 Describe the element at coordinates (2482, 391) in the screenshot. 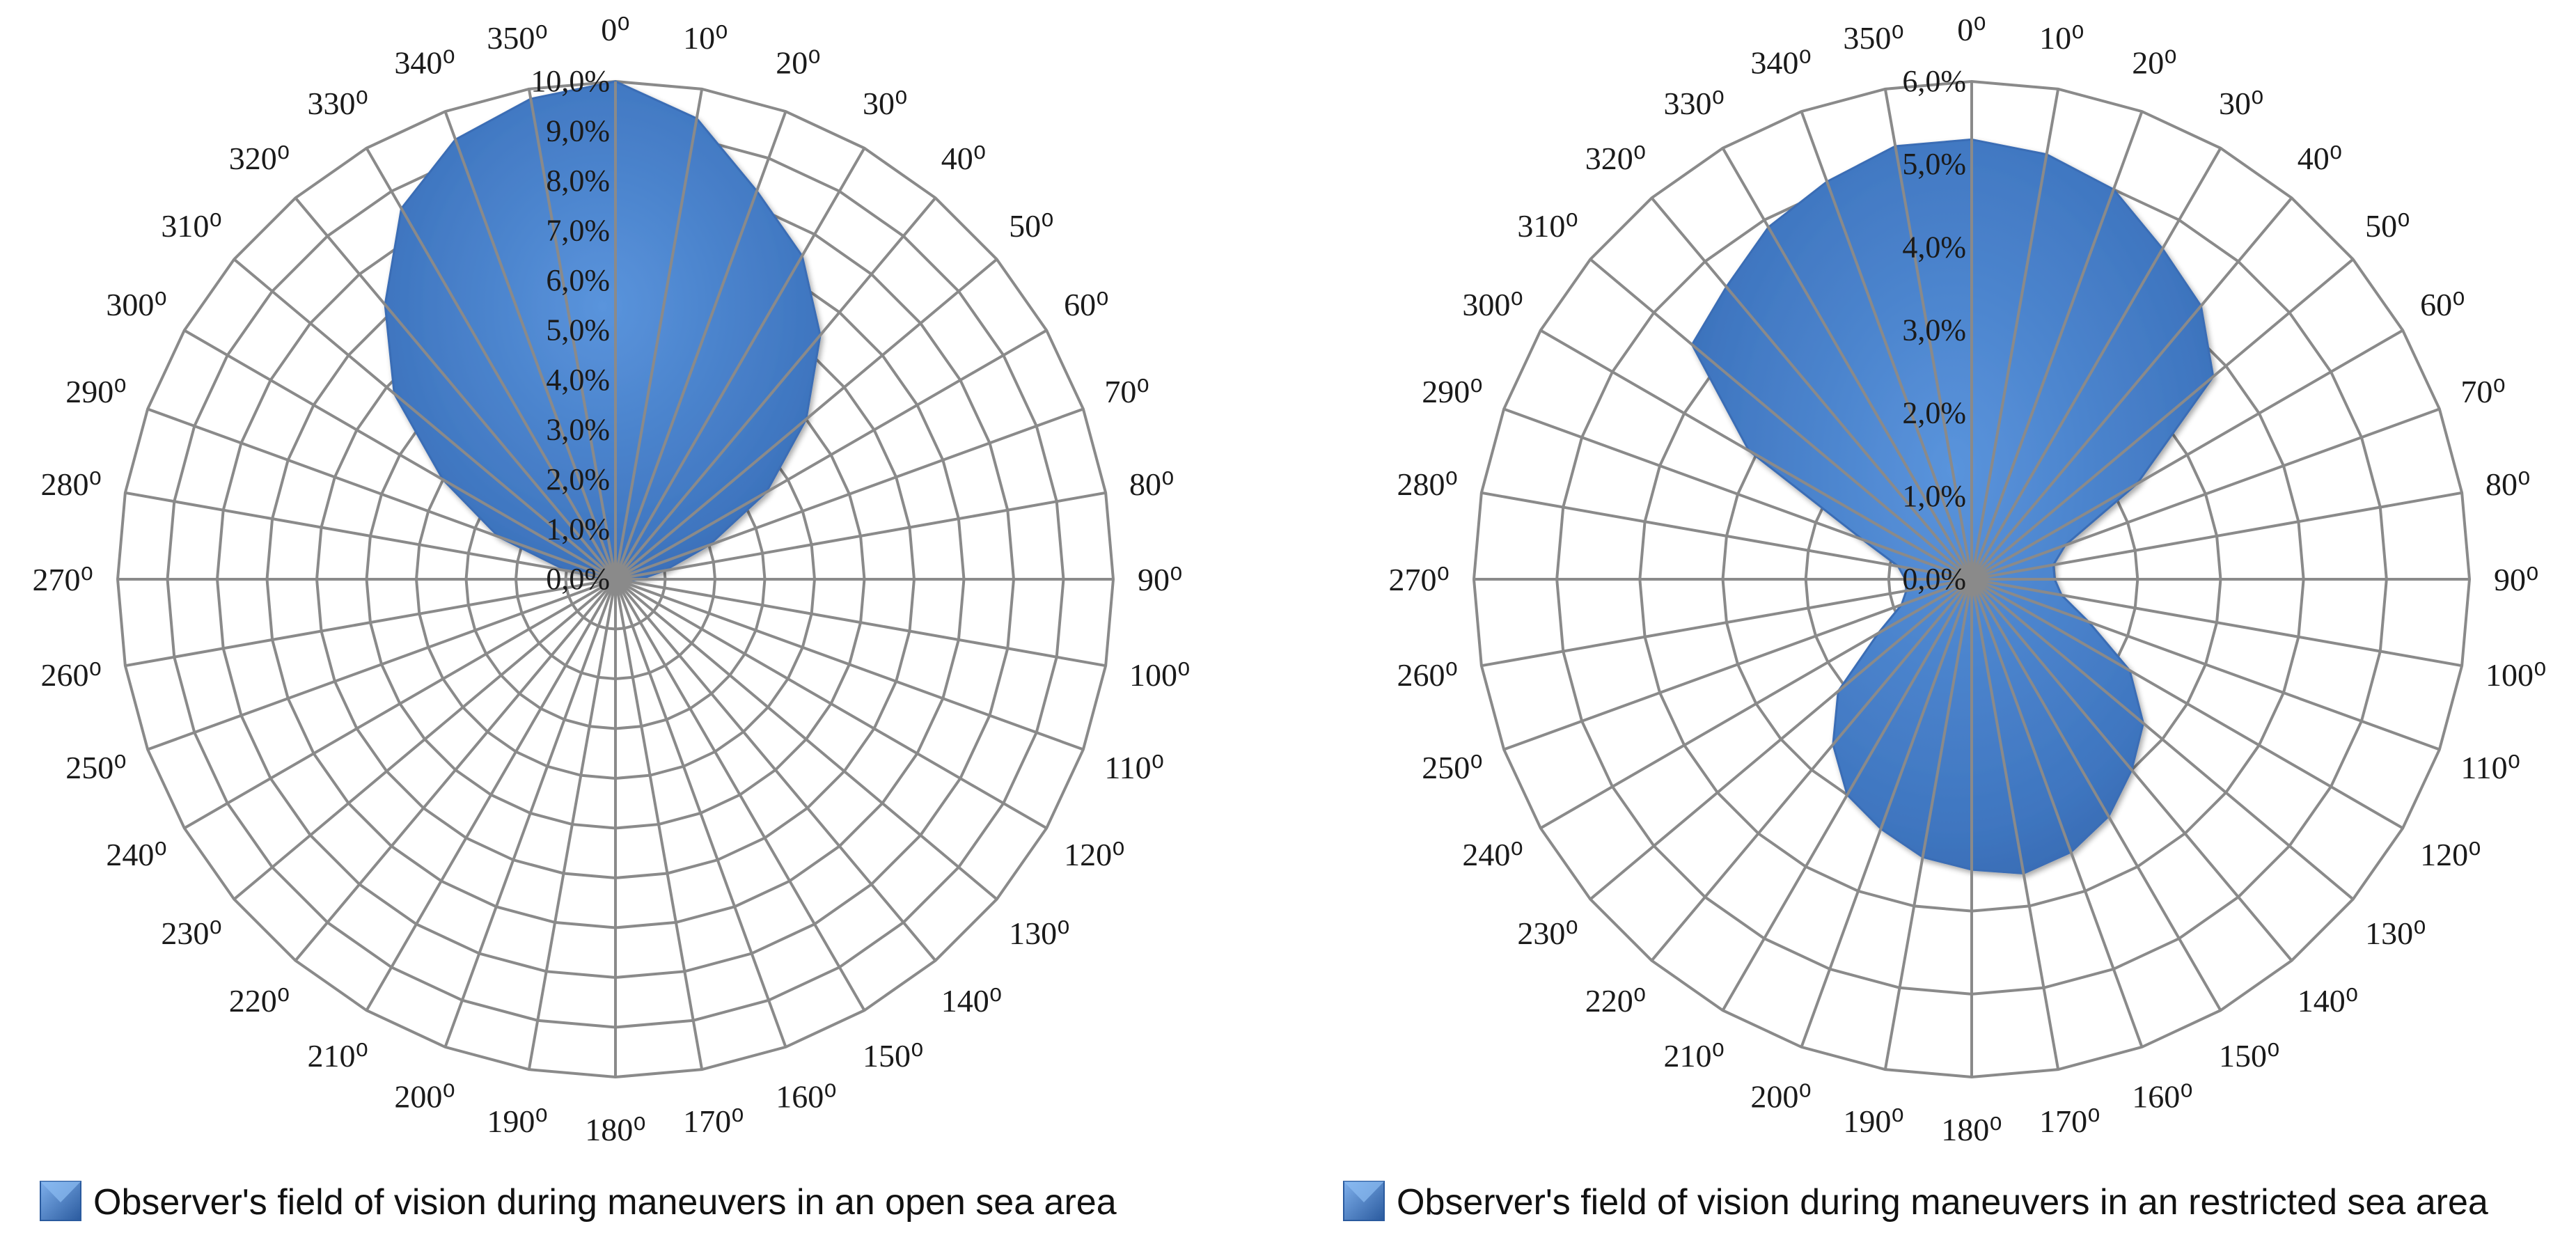

I see `angle-label: 70⁰` at that location.